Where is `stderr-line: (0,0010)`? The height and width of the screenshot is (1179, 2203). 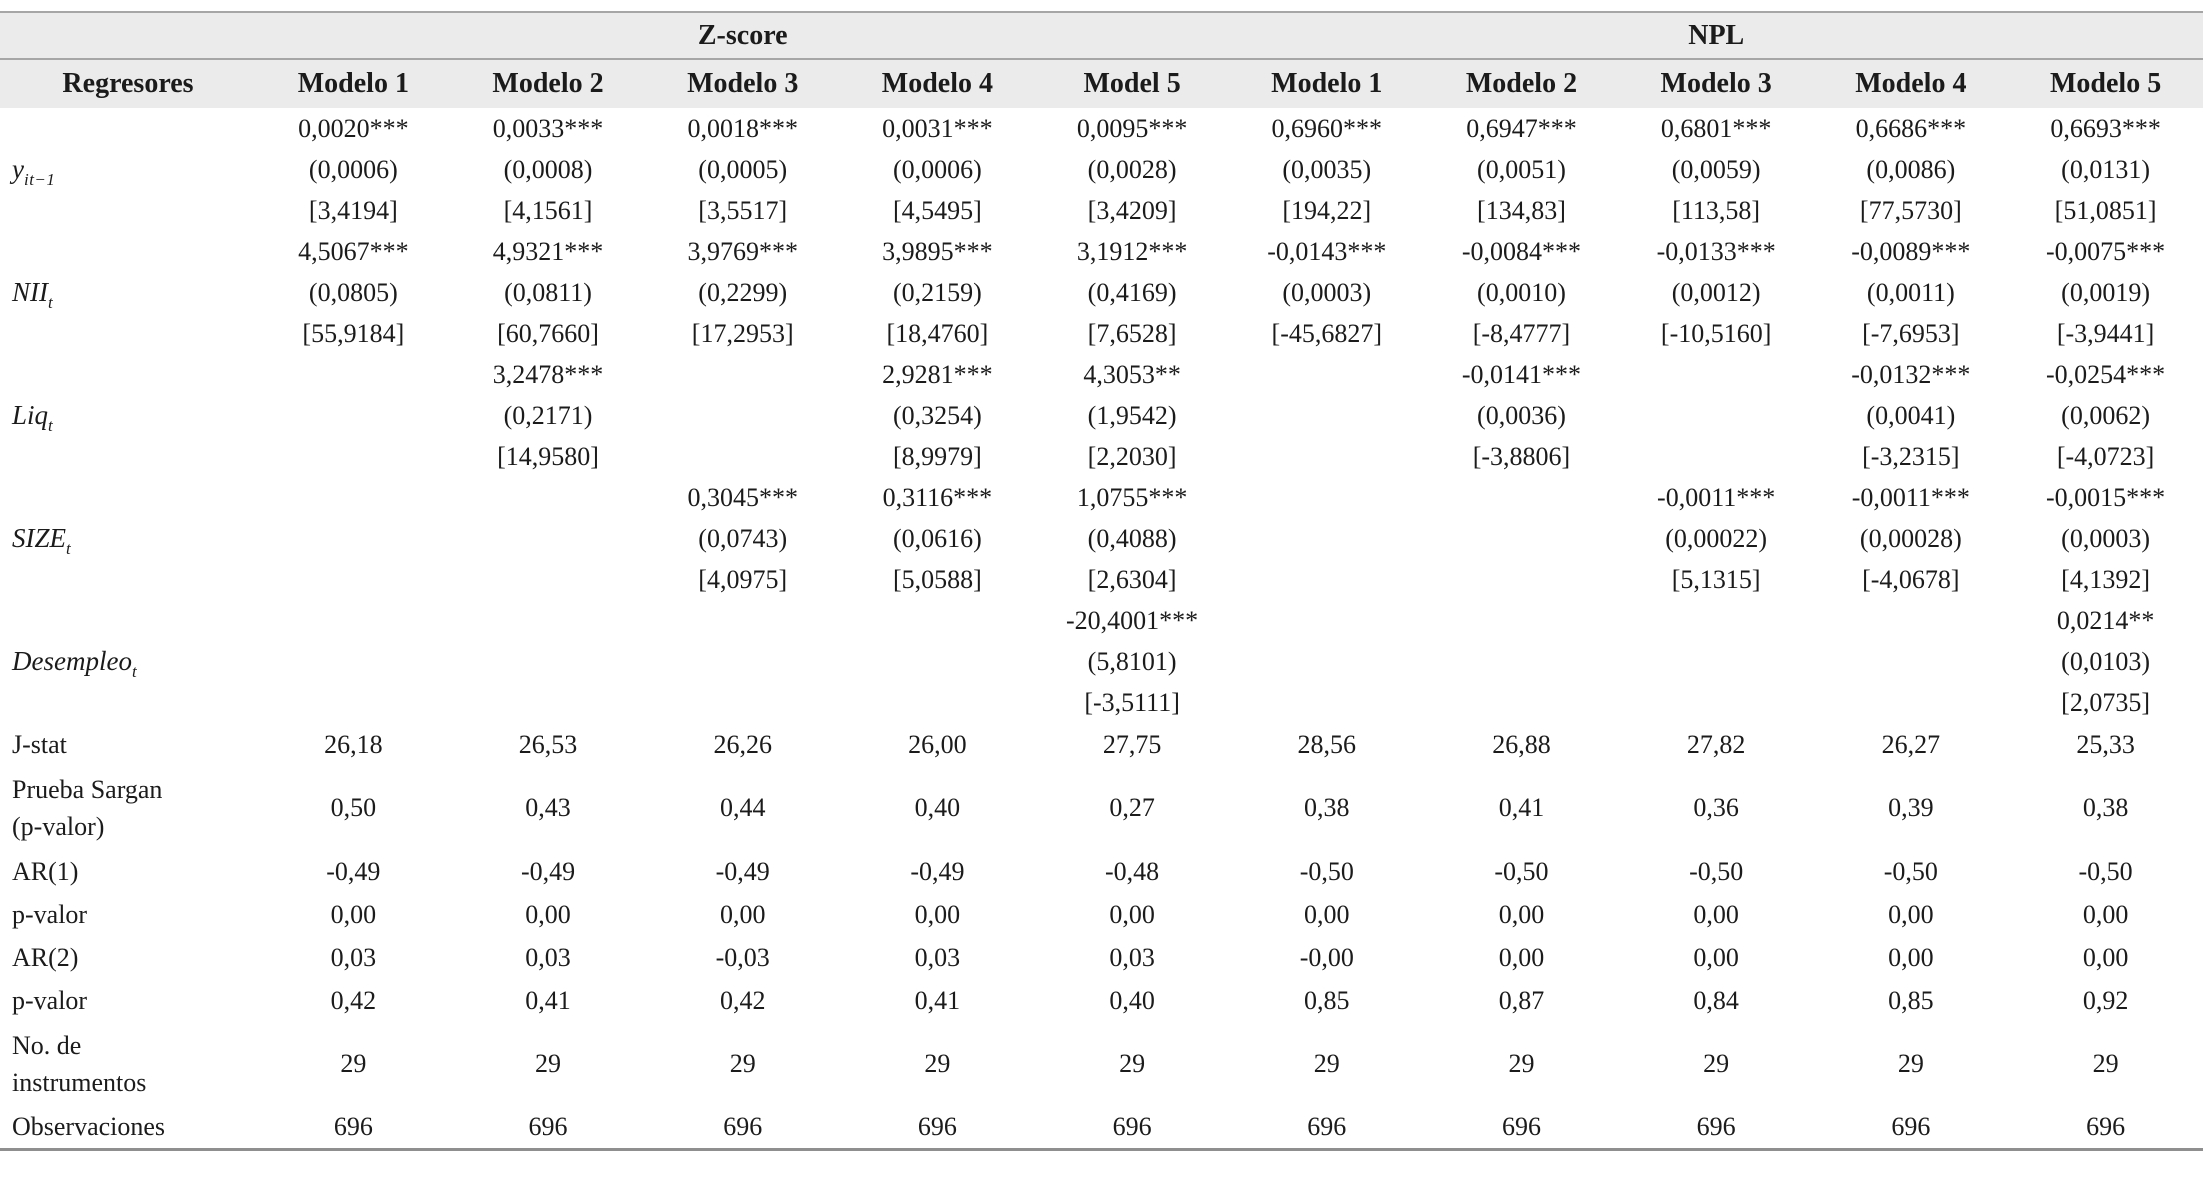 stderr-line: (0,0010) is located at coordinates (1521, 292).